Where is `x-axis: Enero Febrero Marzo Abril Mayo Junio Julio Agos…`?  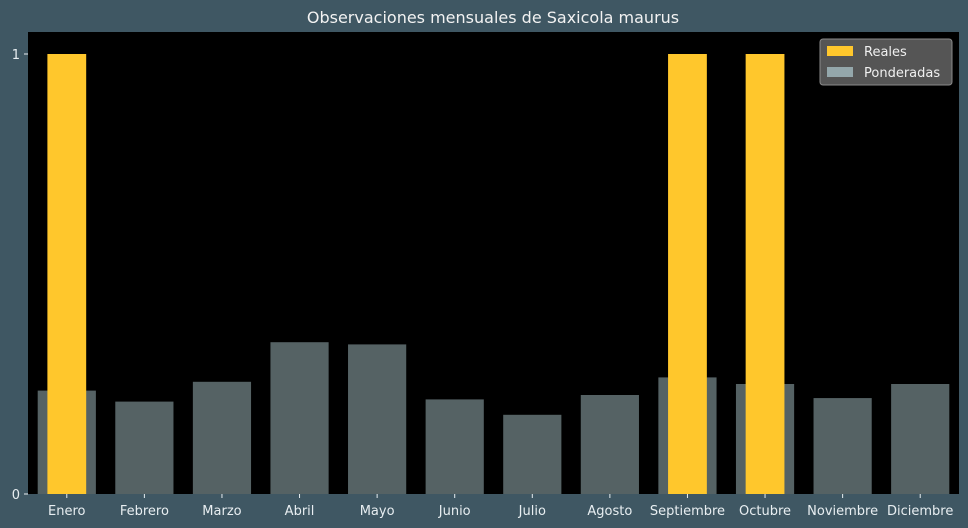
x-axis: Enero Febrero Marzo Abril Mayo Junio Julio Agos… is located at coordinates (500, 506).